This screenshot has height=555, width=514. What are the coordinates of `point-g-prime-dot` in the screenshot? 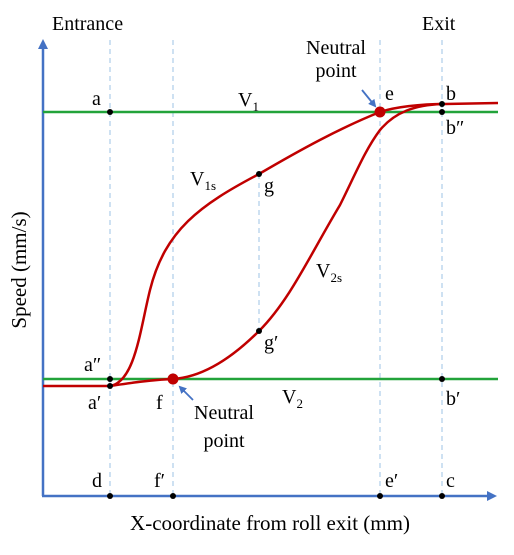 It's located at (259, 331).